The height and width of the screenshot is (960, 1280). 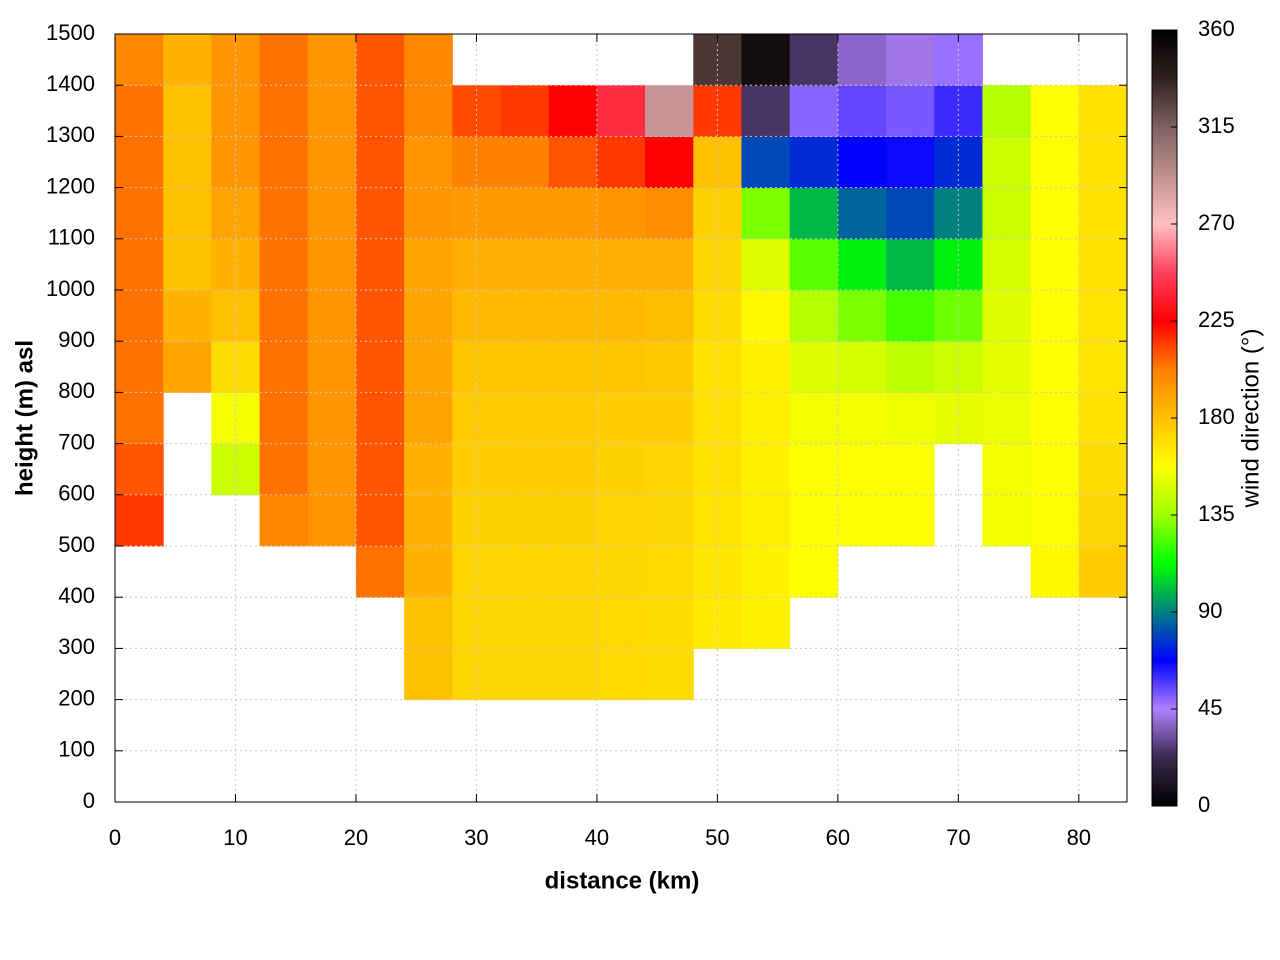 What do you see at coordinates (76, 493) in the screenshot?
I see `y-tick-label: 600` at bounding box center [76, 493].